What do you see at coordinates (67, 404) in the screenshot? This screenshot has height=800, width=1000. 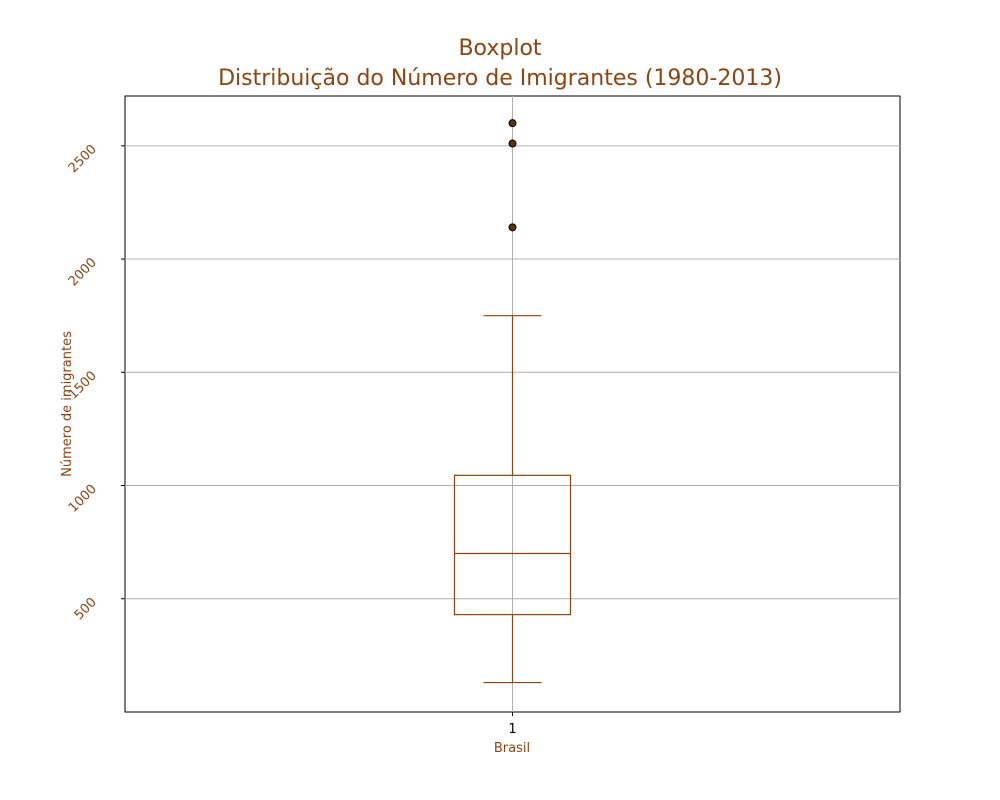 I see `y-axis-label: Número de imigrantes` at bounding box center [67, 404].